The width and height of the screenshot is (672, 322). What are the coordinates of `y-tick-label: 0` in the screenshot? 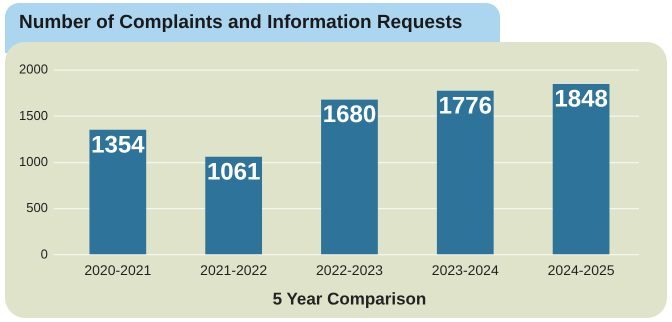 It's located at (44, 254).